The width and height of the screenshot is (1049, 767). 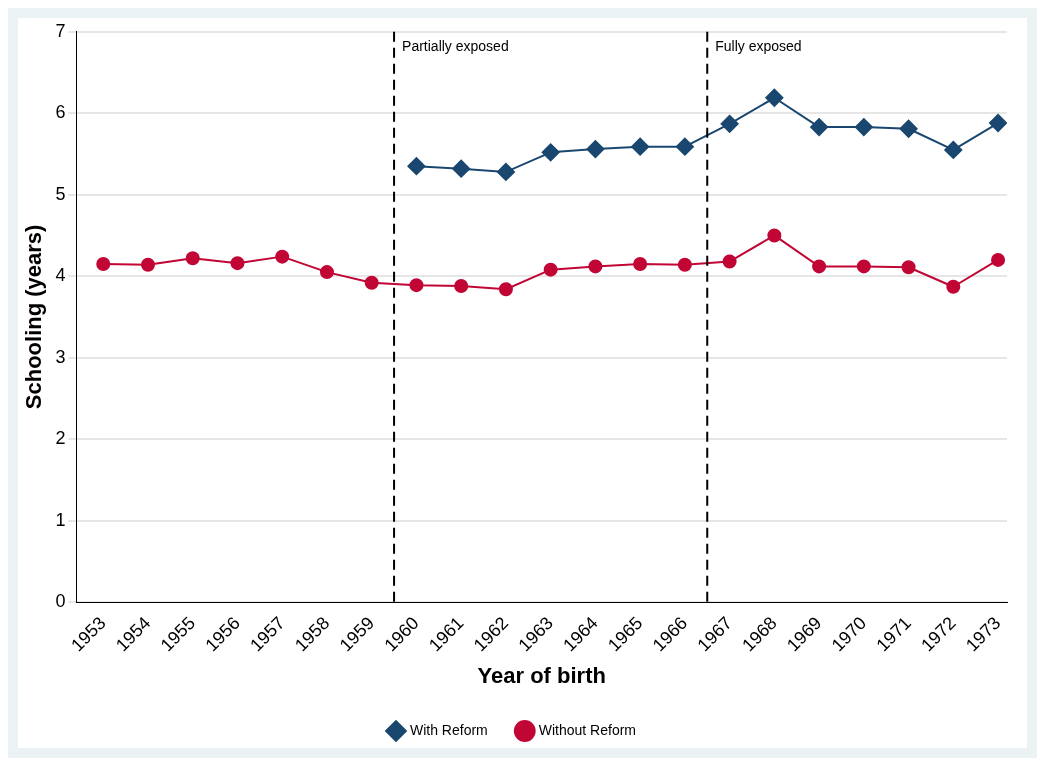 What do you see at coordinates (541, 675) in the screenshot?
I see `x-axis-title: Year of birth` at bounding box center [541, 675].